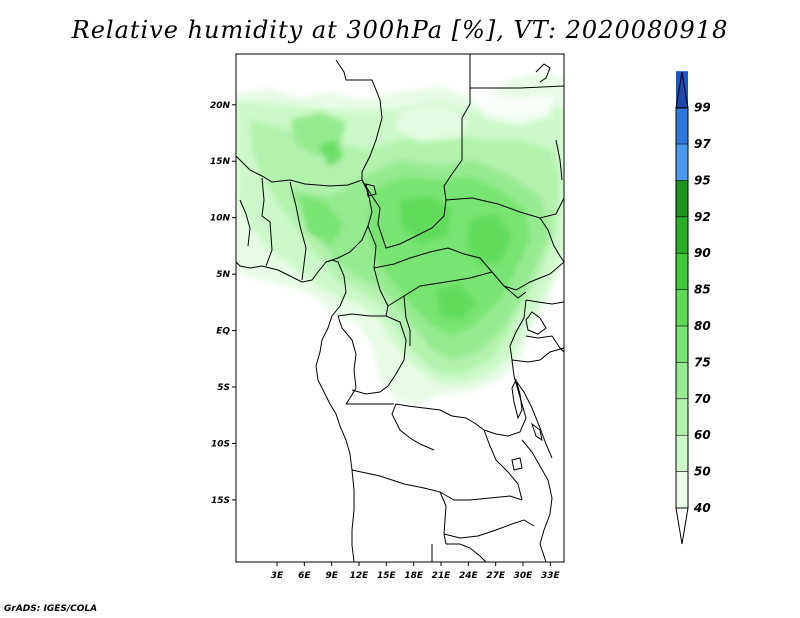 This screenshot has height=618, width=800. Describe the element at coordinates (331, 576) in the screenshot. I see `x-tick-label: 9E` at that location.